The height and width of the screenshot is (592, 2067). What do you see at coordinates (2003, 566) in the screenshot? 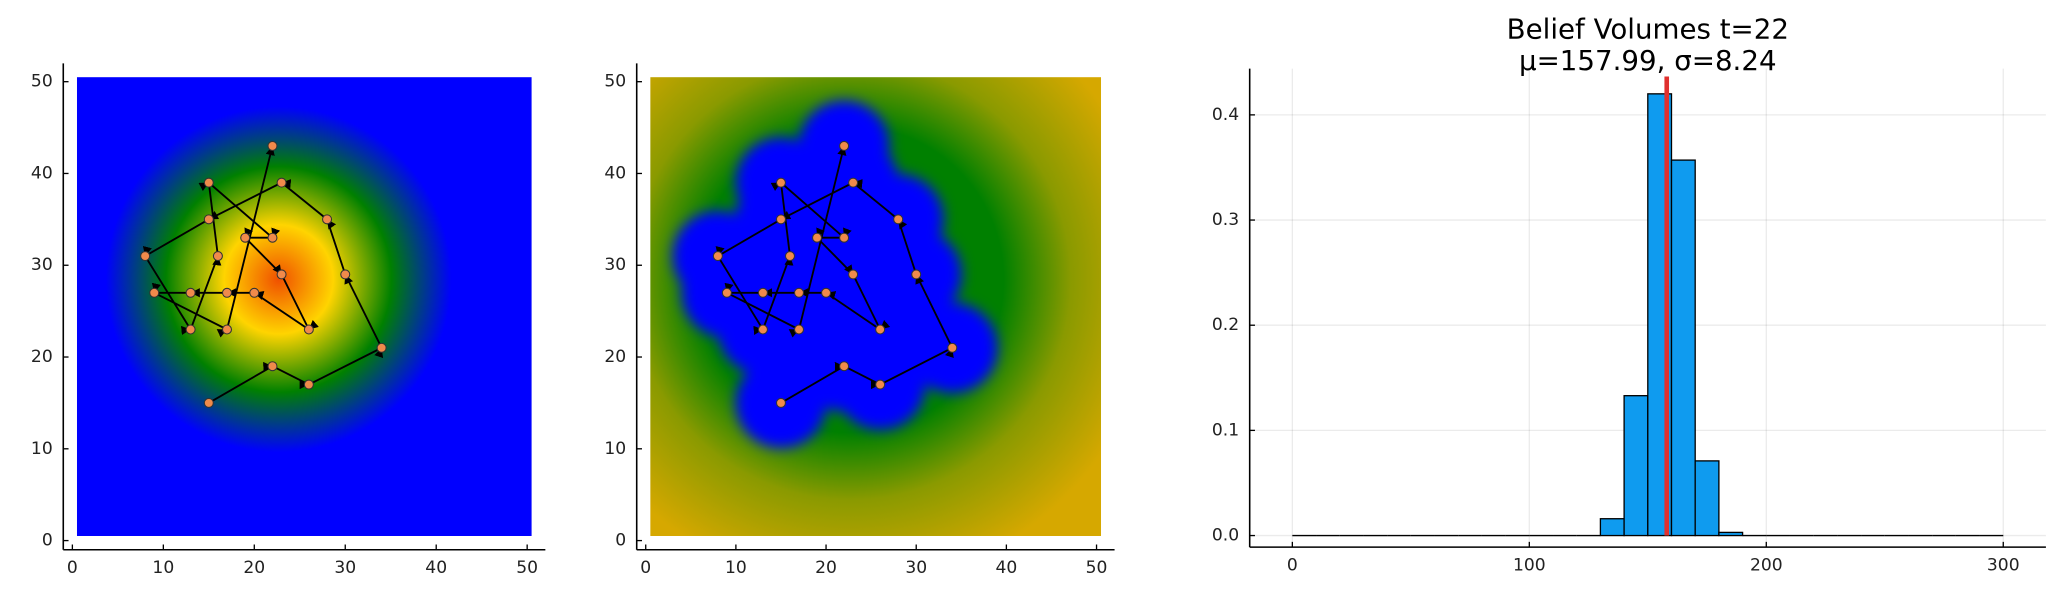
I see `x-tick-label: 300` at bounding box center [2003, 566].